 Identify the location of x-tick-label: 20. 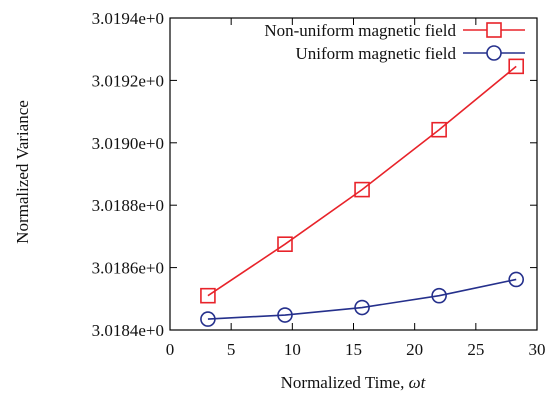
(414, 349).